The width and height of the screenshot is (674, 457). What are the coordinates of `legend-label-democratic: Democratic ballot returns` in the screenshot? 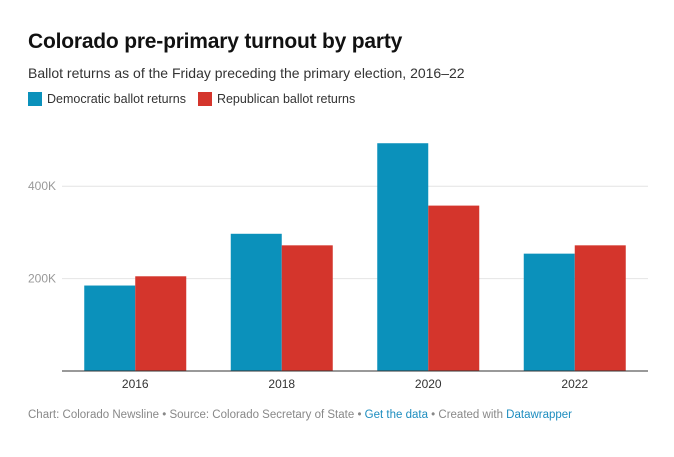 It's located at (116, 99).